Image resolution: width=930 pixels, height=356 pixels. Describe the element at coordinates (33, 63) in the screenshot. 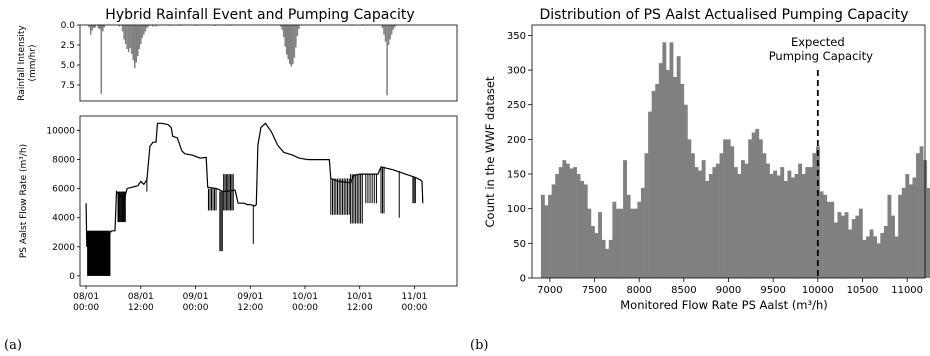

I see `rainfall-ylabel-line2: (mm/hr)` at that location.